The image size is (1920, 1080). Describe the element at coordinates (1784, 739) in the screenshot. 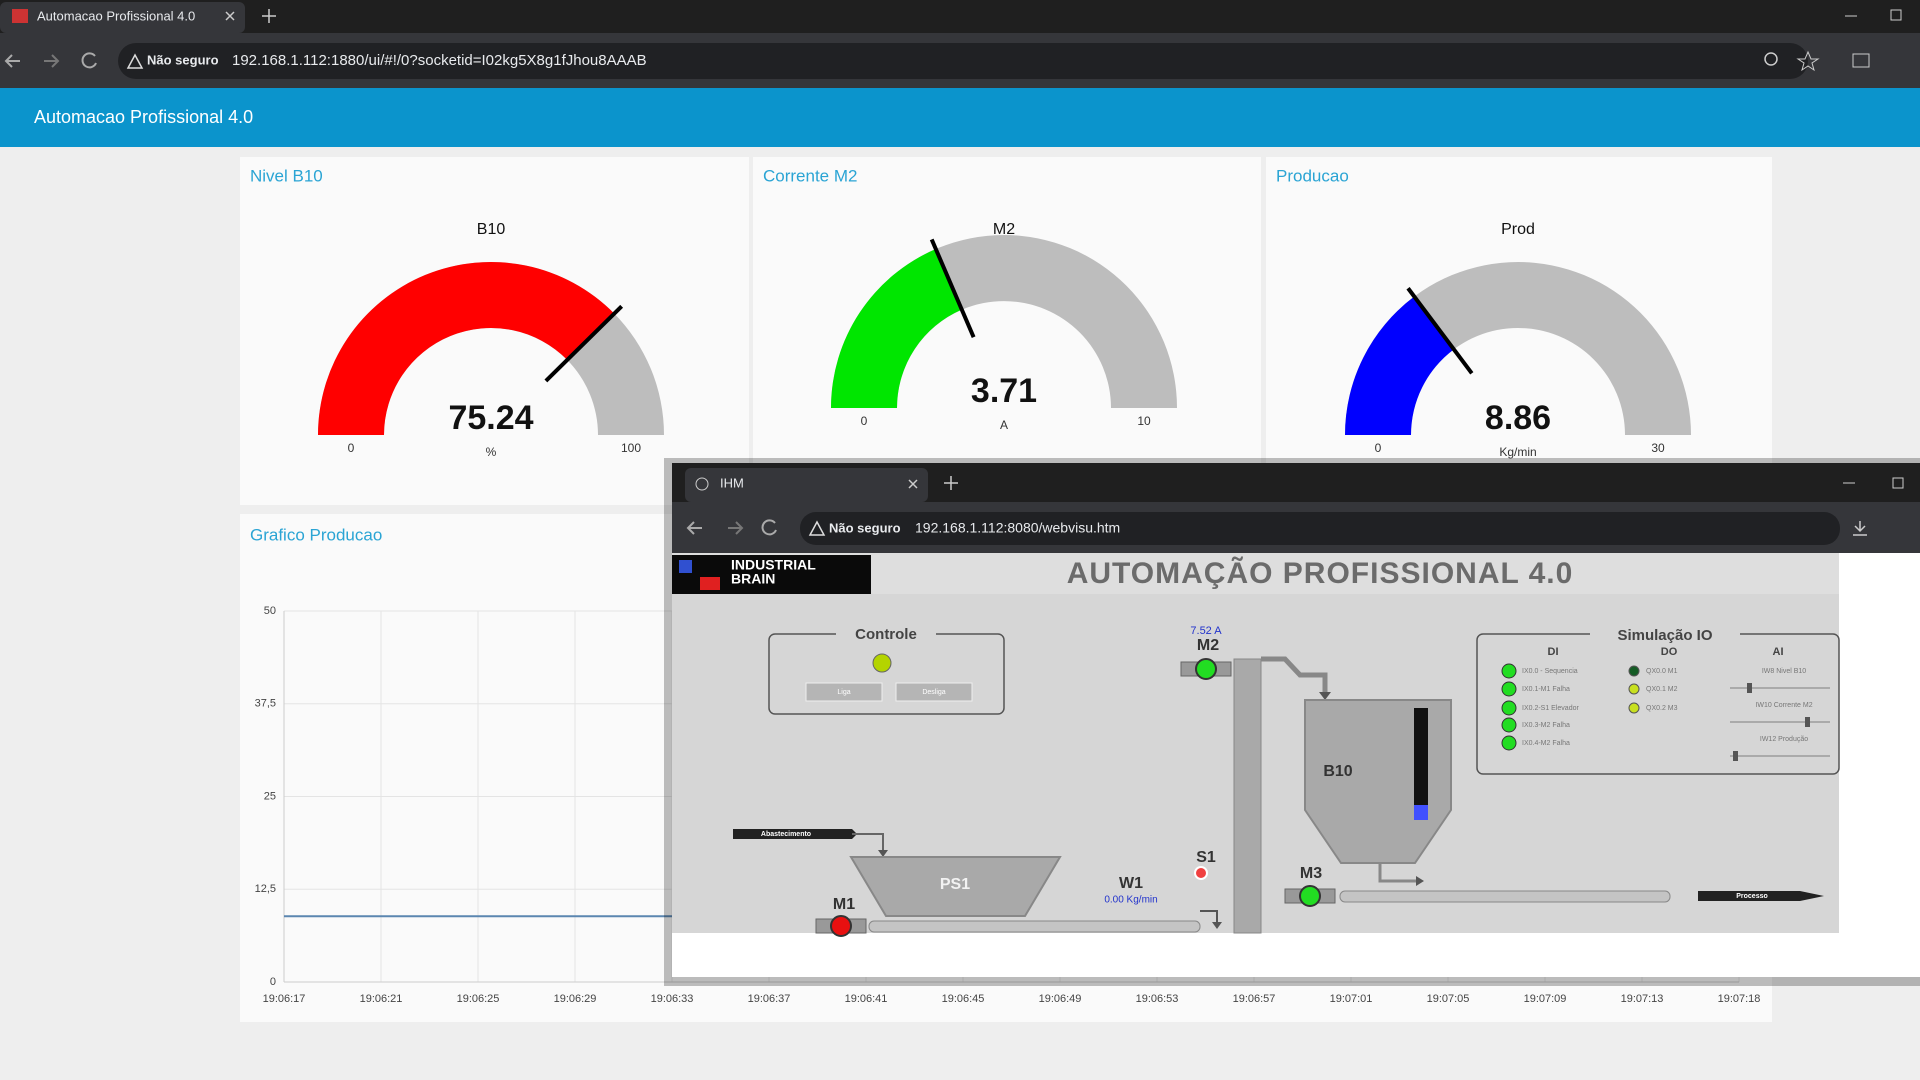

I see `ai-label: IW12 Produção` at that location.